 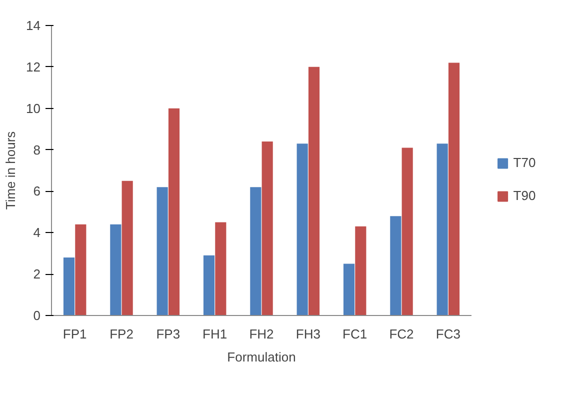 I want to click on x-tick-label: FC3, so click(x=448, y=334).